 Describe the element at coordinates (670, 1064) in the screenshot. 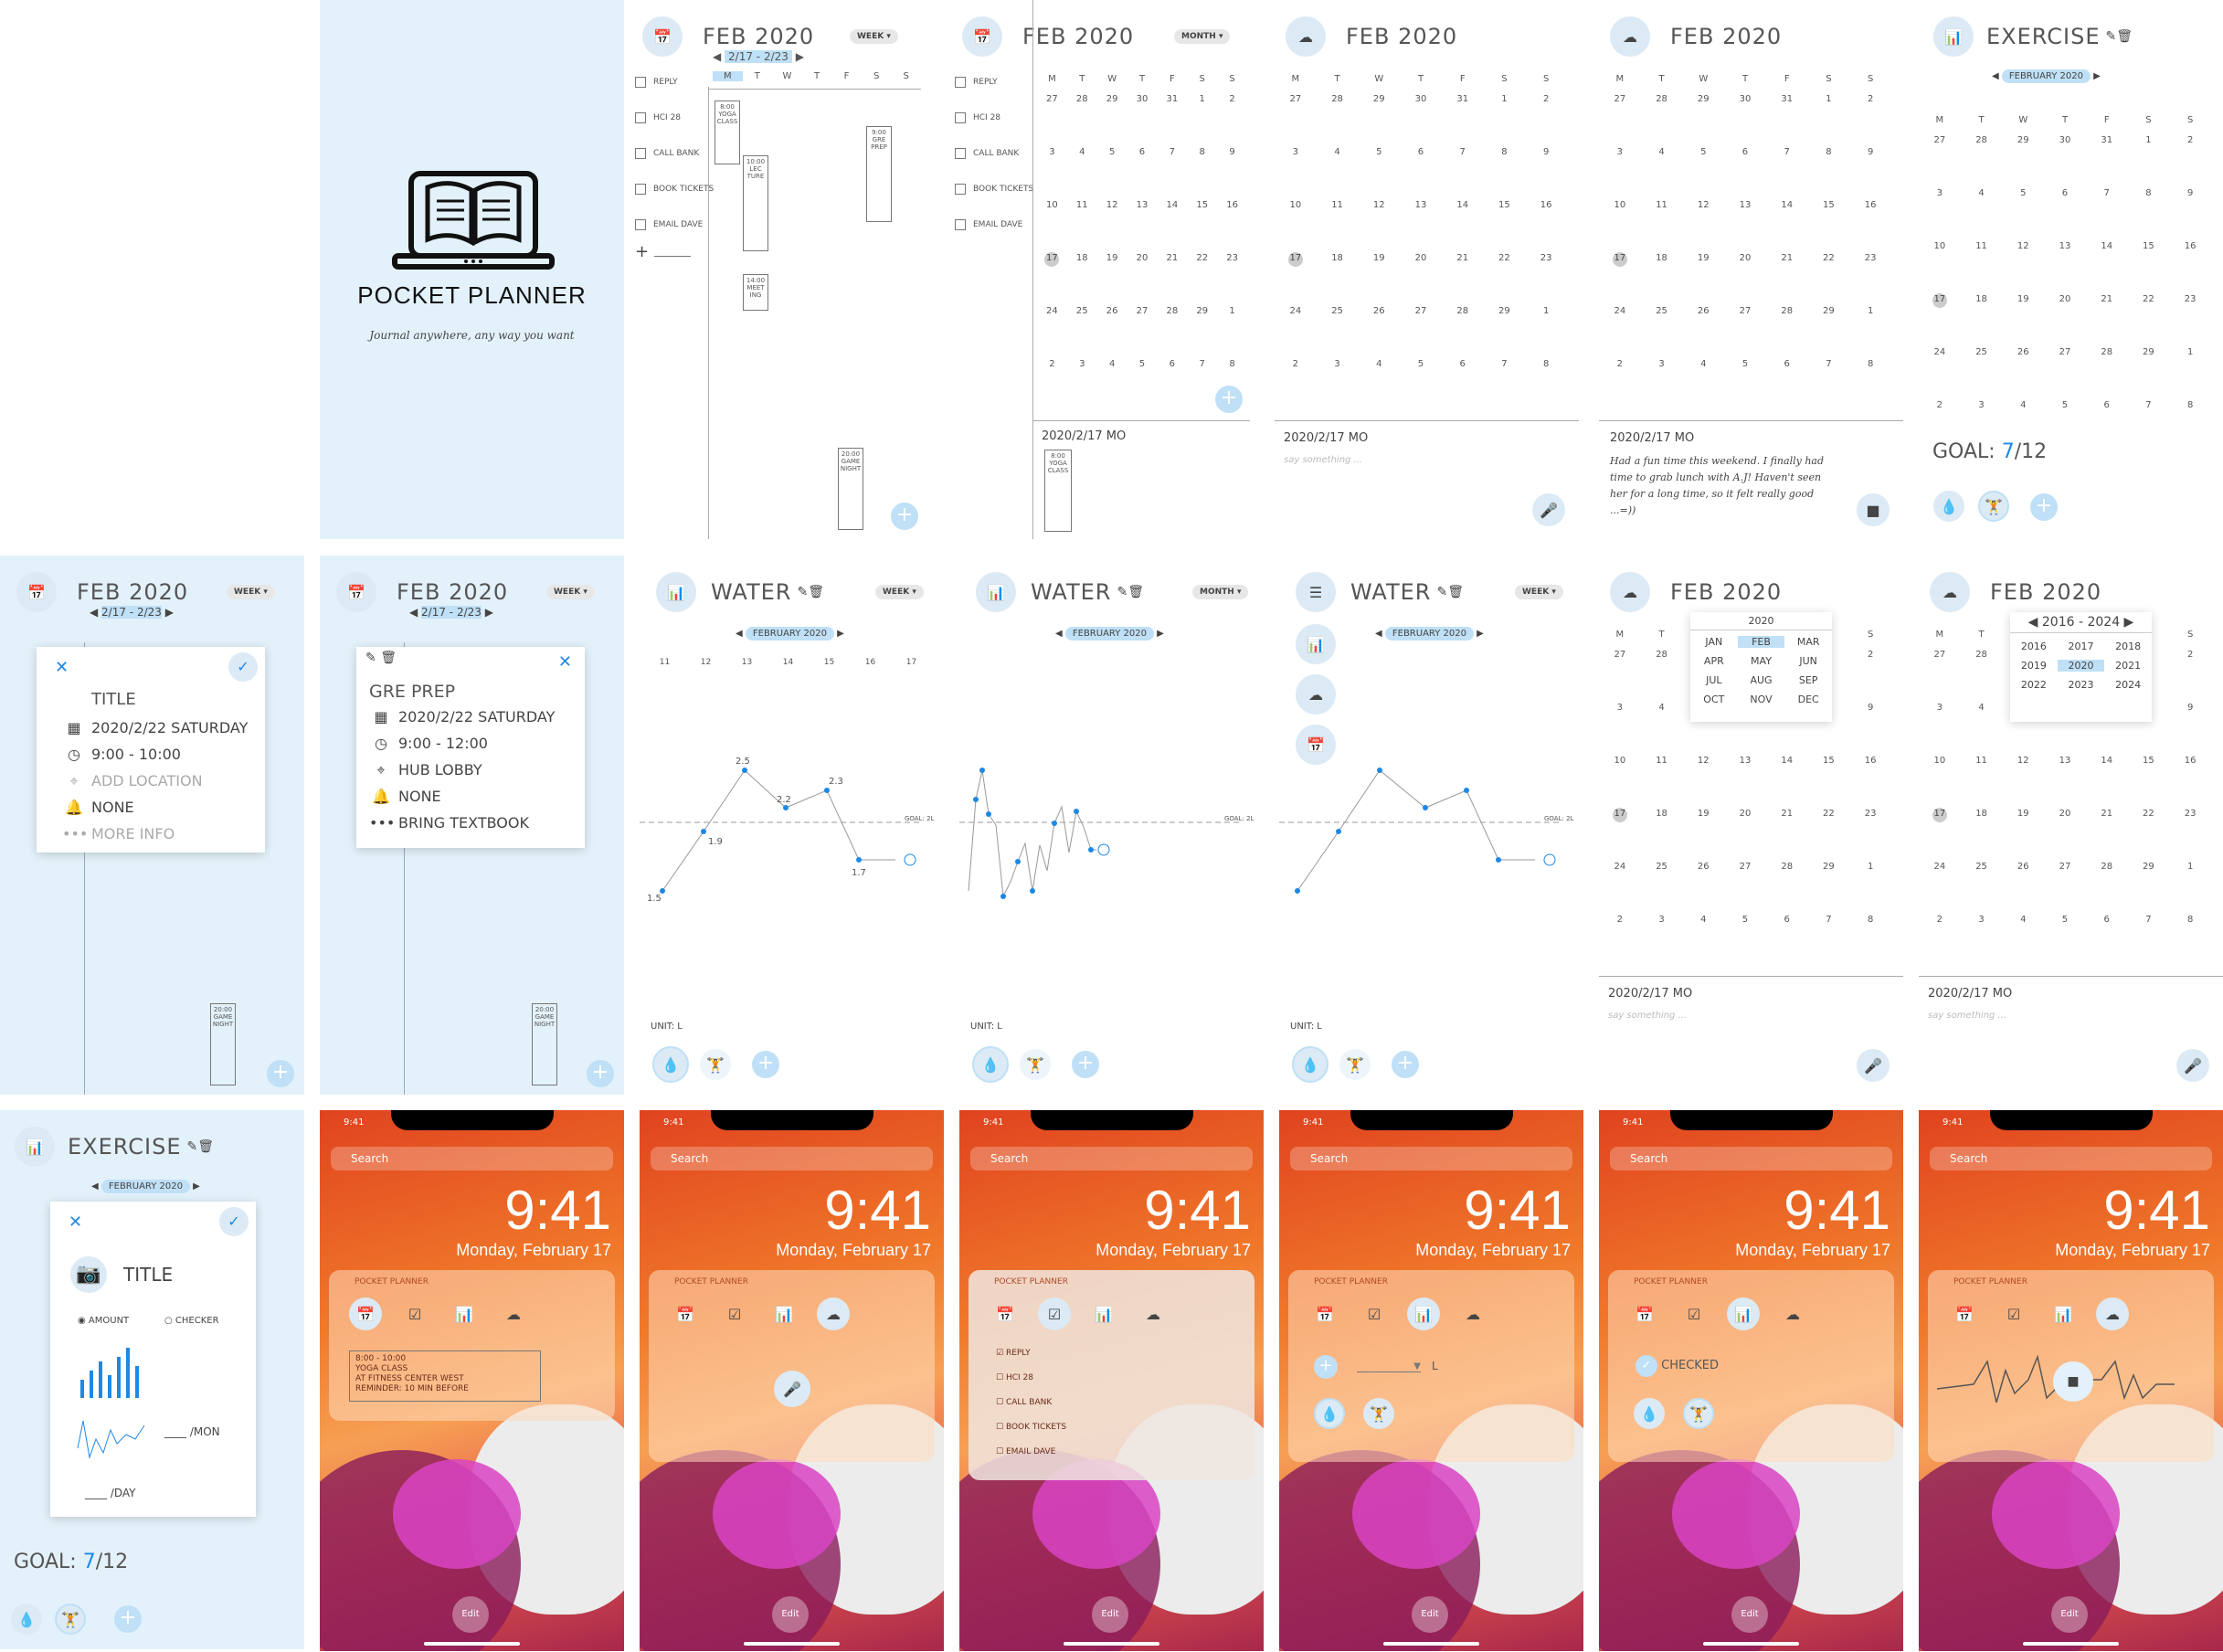

I see `water-drop-icon: 💧` at that location.